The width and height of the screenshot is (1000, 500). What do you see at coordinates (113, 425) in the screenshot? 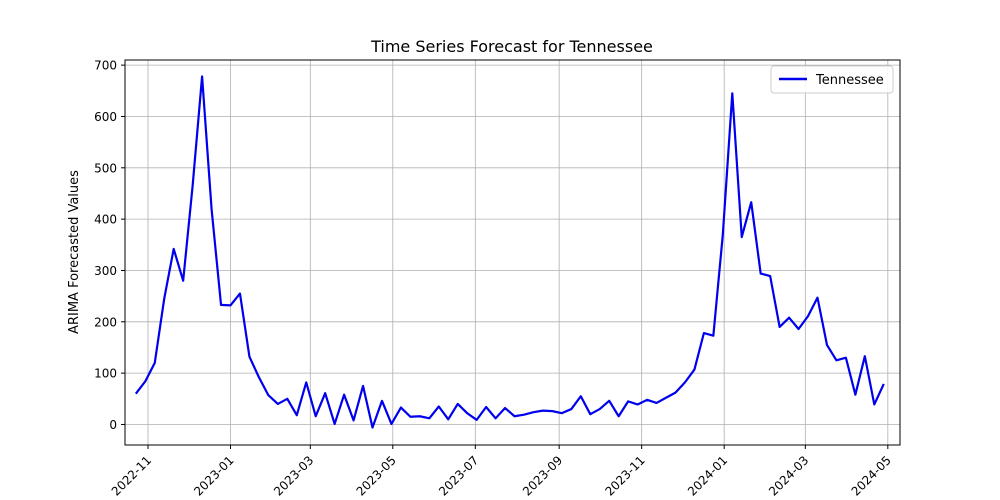
I see `y-tick-label: 0` at bounding box center [113, 425].